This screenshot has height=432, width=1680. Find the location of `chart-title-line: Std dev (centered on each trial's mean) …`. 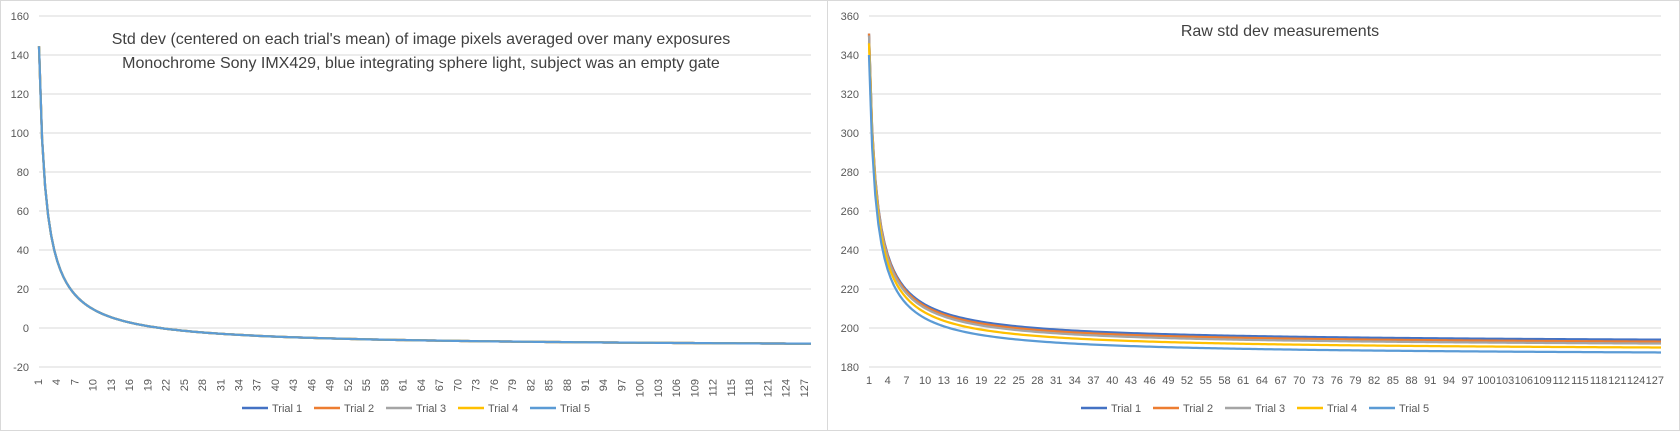

chart-title-line: Std dev (centered on each trial's mean) … is located at coordinates (421, 39).